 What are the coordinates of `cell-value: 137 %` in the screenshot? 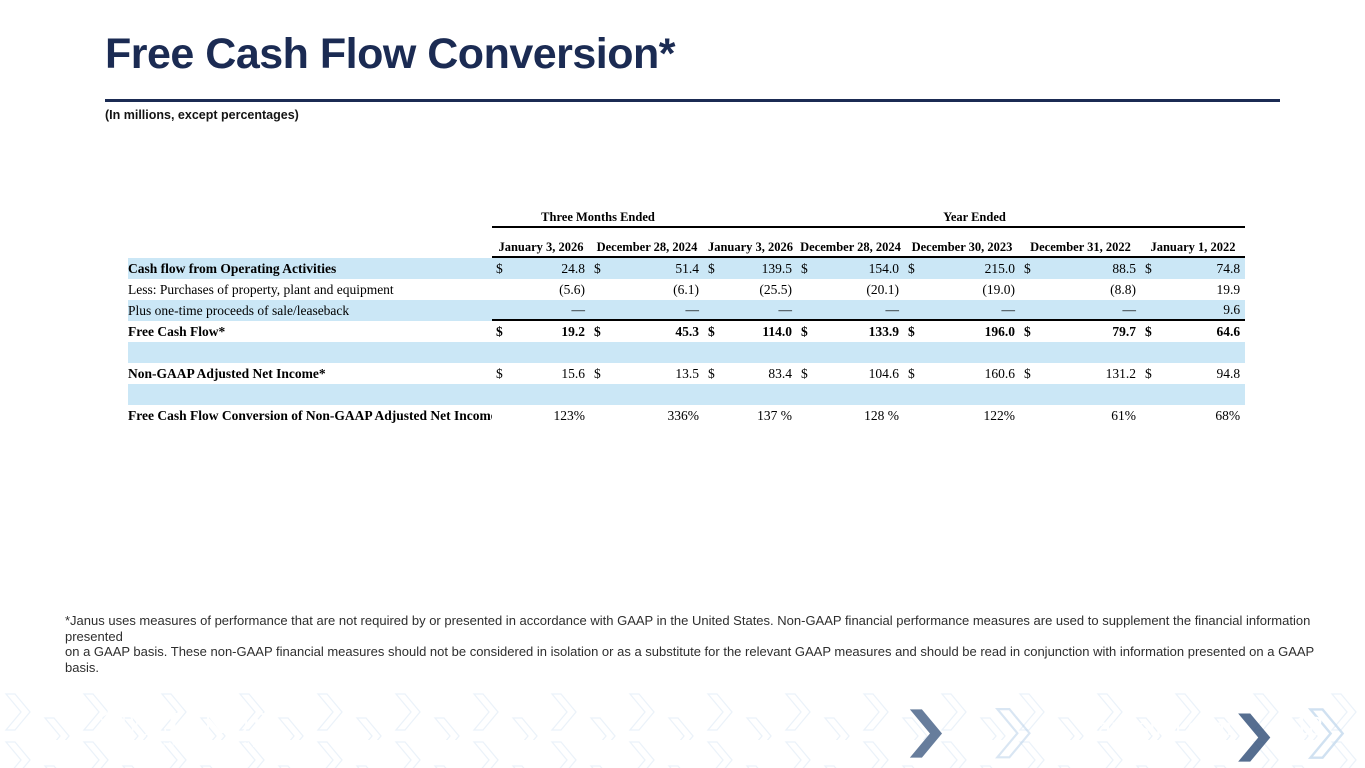 It's located at (774, 415).